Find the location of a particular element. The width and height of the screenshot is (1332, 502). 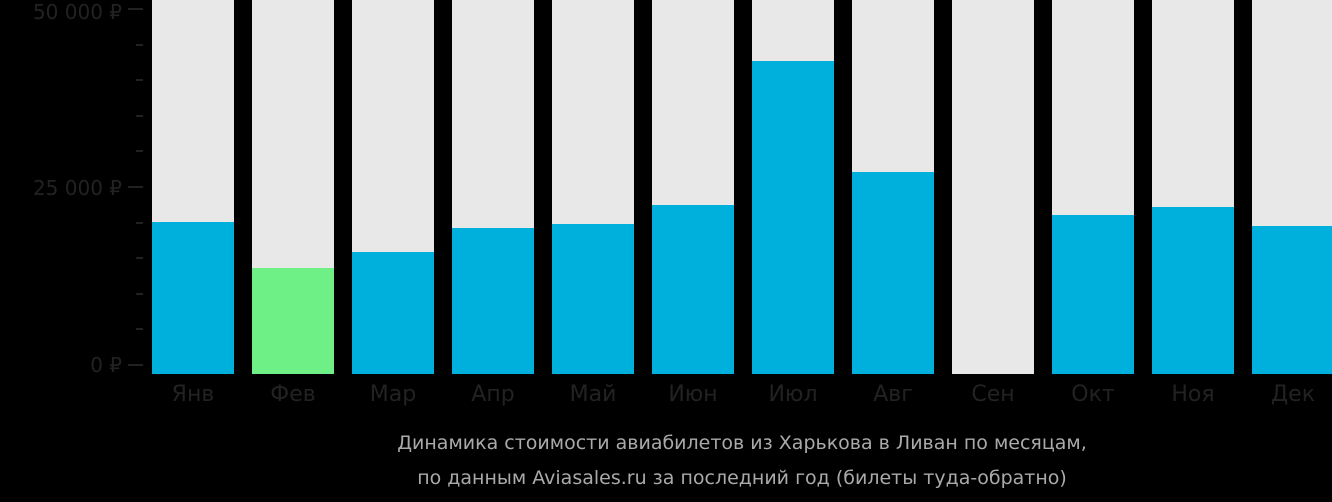

x-tick-label: Фев is located at coordinates (293, 394).